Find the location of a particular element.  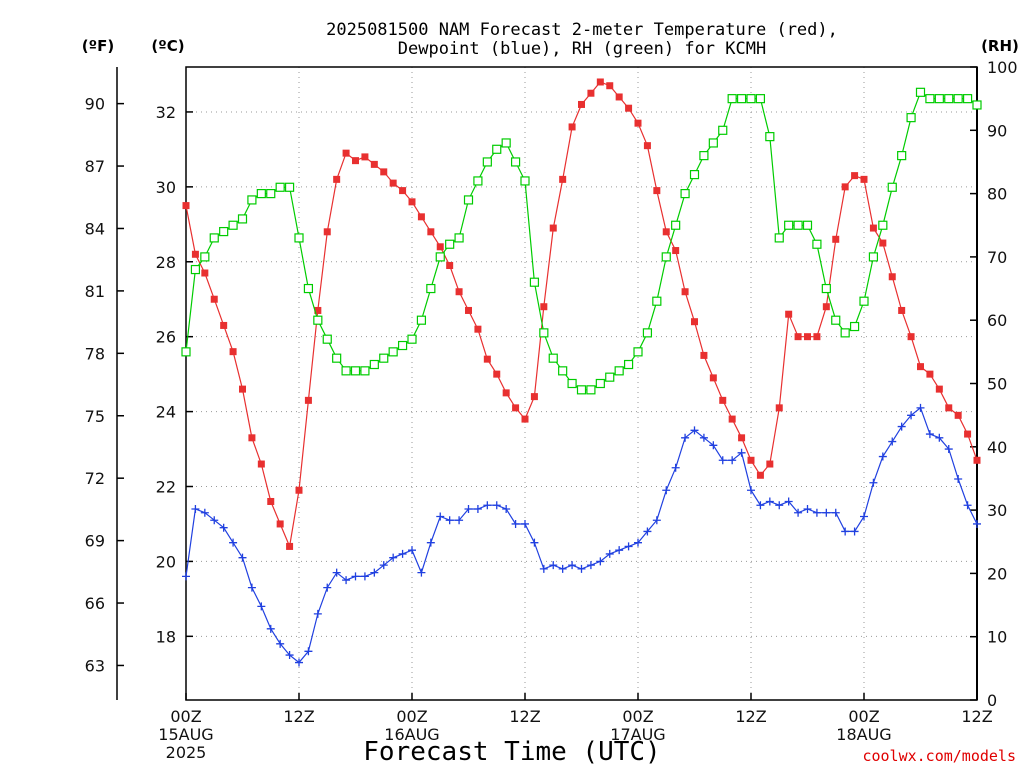

rh-tick-label: 50 is located at coordinates (997, 384).